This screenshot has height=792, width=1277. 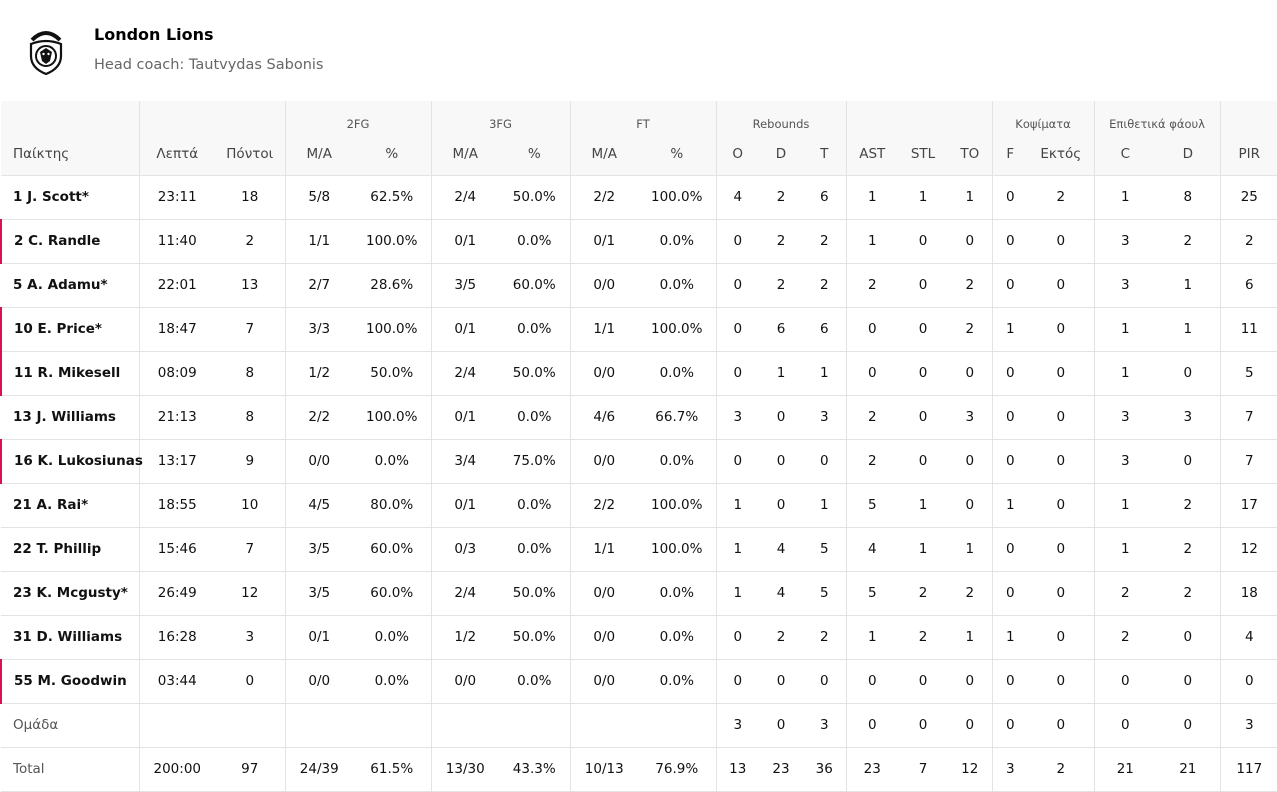 I want to click on stat-pir: 7, so click(x=1248, y=417).